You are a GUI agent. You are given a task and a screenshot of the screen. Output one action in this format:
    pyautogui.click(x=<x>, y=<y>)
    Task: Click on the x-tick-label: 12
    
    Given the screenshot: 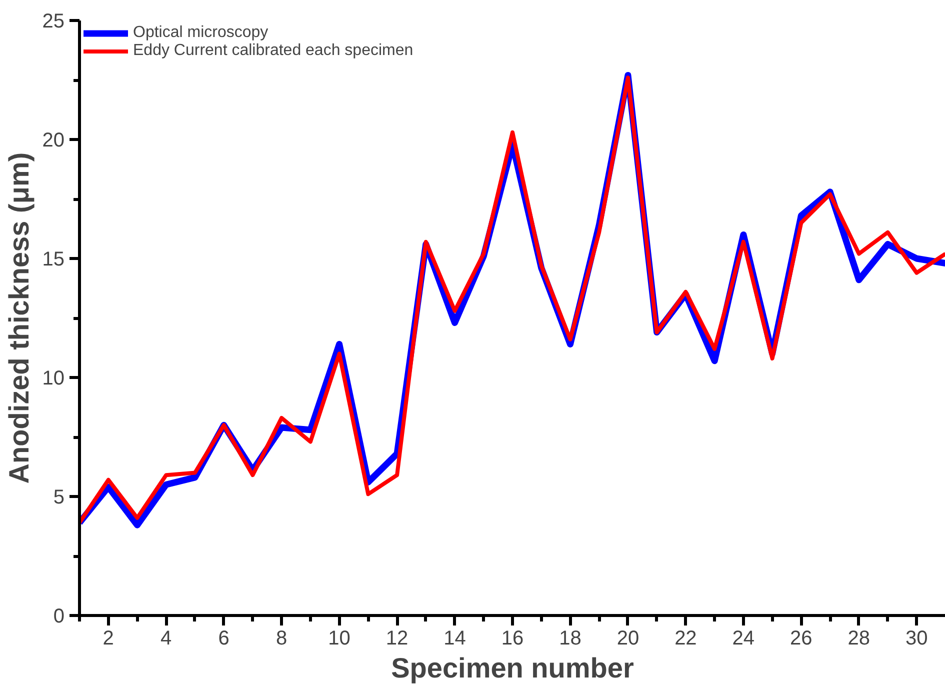 What is the action you would take?
    pyautogui.click(x=397, y=639)
    